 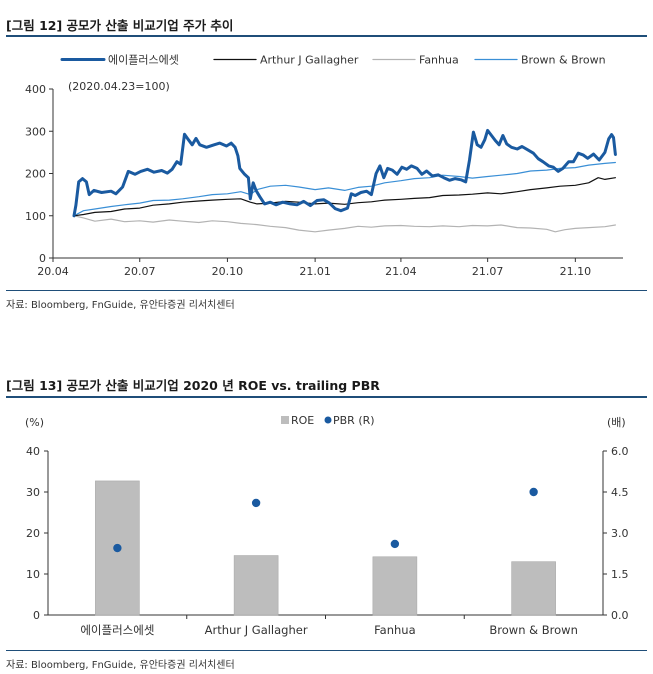 I want to click on chart-annotation: (2020.04.23=100), so click(x=119, y=86).